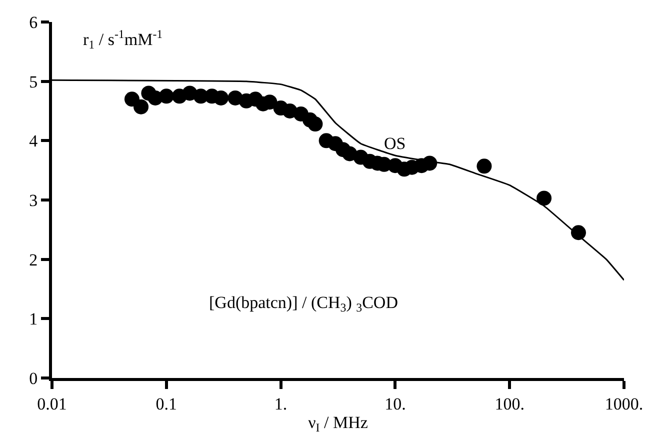 The width and height of the screenshot is (655, 448). I want to click on y-tick-label: 2, so click(33, 260).